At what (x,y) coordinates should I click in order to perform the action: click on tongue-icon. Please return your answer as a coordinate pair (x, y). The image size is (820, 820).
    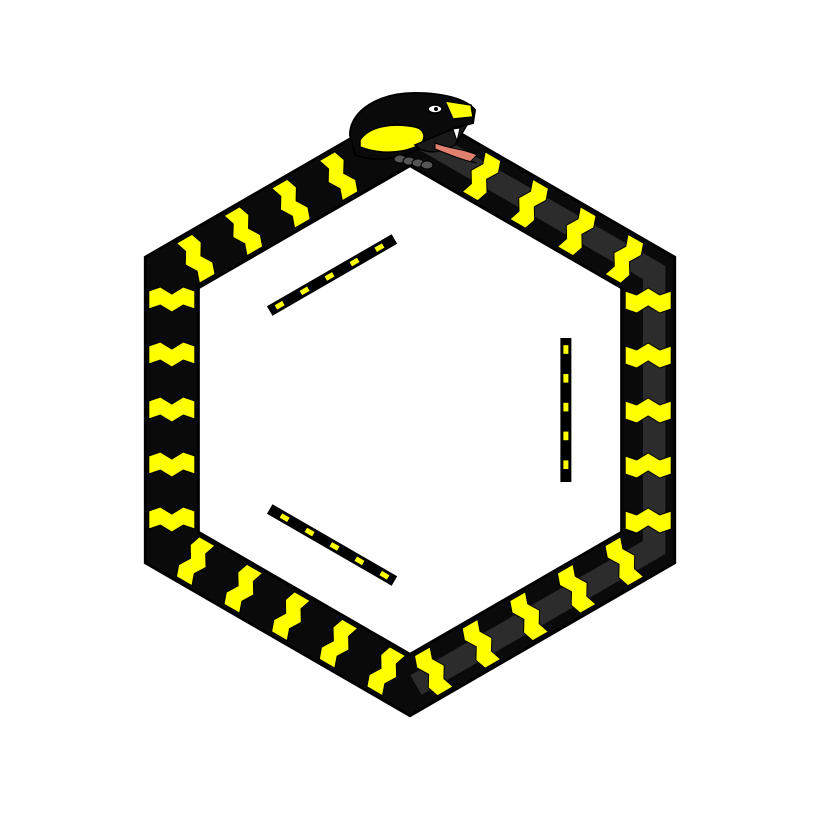
    Looking at the image, I should click on (456, 153).